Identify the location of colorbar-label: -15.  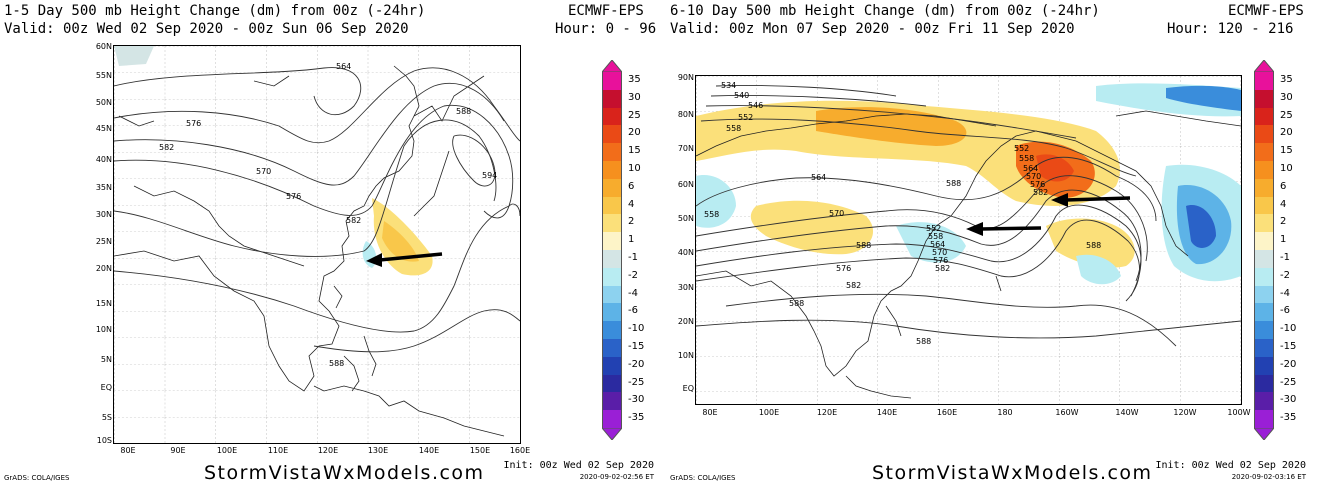
(636, 346).